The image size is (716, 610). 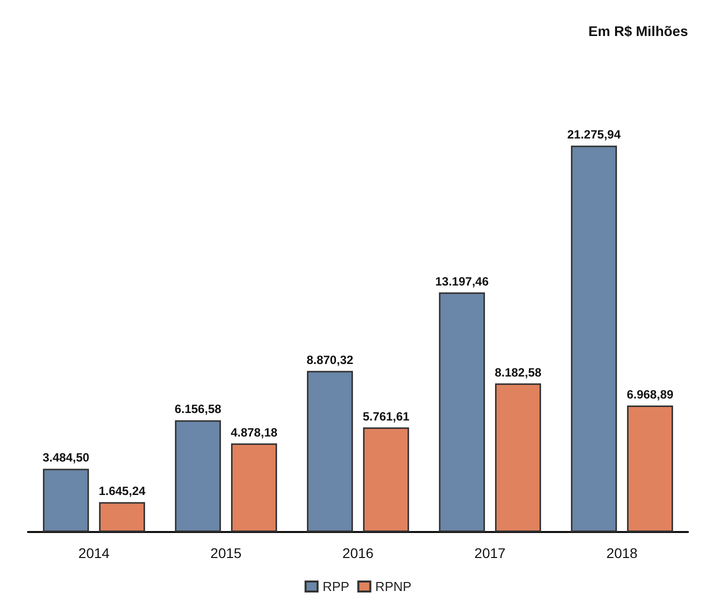 What do you see at coordinates (330, 359) in the screenshot?
I see `data-label: 8.870,32` at bounding box center [330, 359].